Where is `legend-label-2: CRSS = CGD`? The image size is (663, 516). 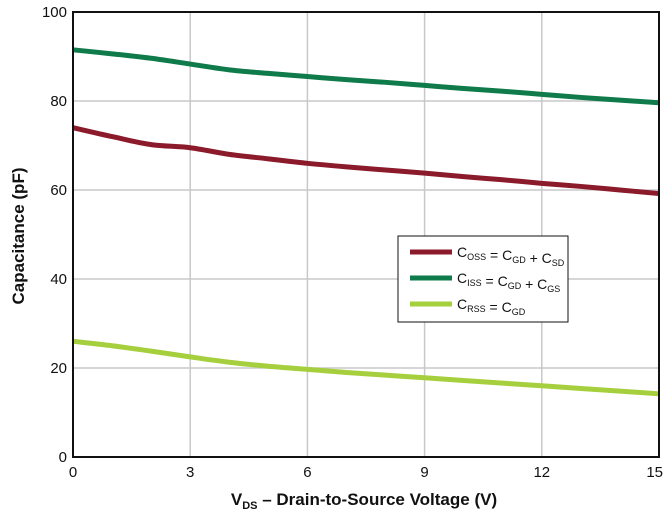
legend-label-2: CRSS = CGD is located at coordinates (491, 306).